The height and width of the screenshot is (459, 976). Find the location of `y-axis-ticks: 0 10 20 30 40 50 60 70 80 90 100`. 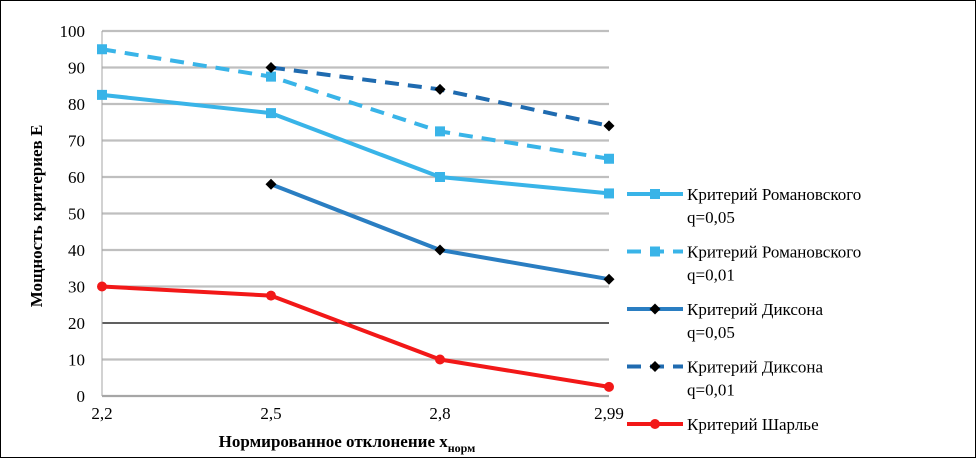

y-axis-ticks: 0 10 20 30 40 50 60 70 80 90 100 is located at coordinates (73, 214).